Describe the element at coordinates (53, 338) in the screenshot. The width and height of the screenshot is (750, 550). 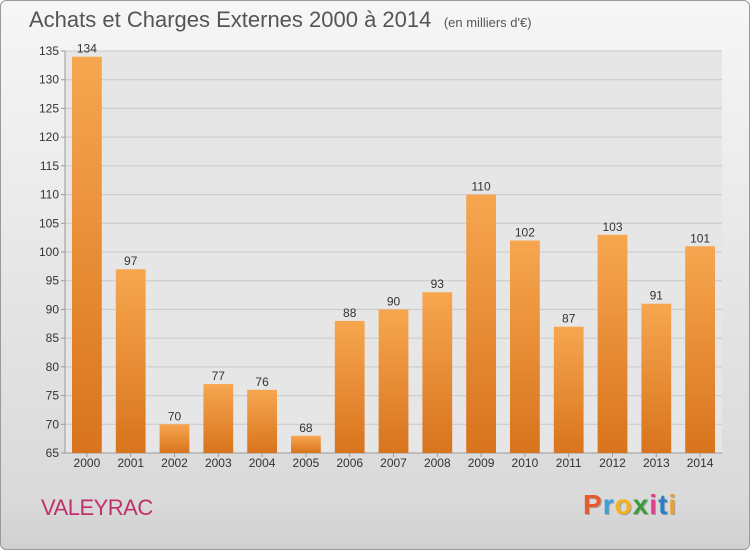
I see `y-tick-label: 85` at that location.